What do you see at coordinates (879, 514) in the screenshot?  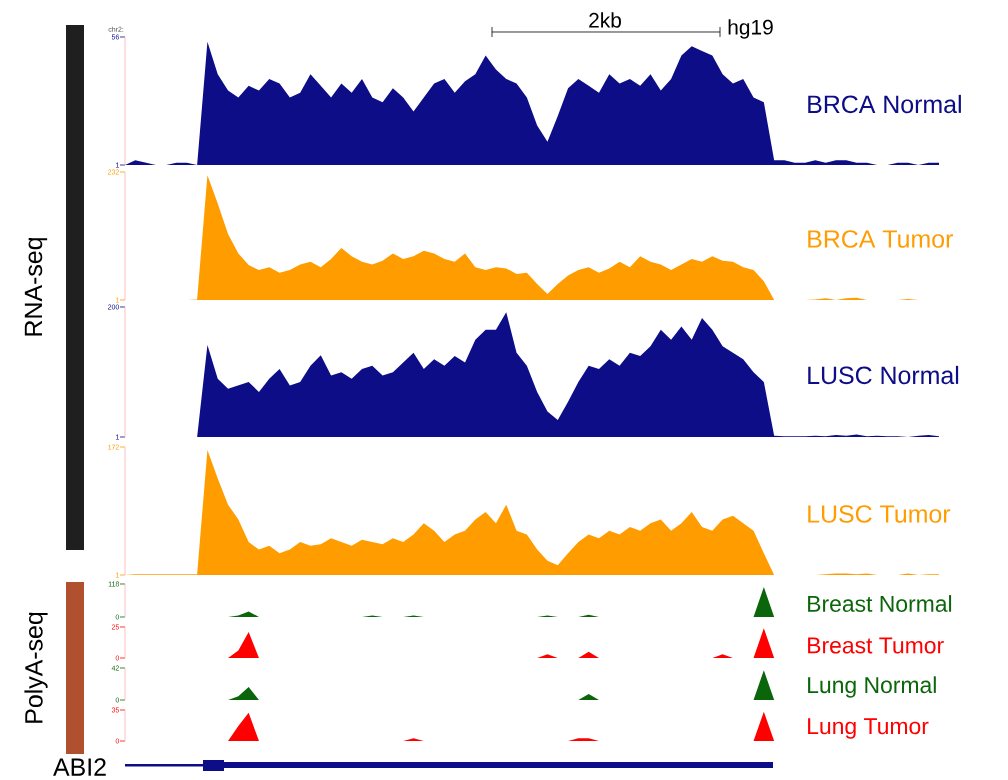 I see `text: LUSC Tumor` at bounding box center [879, 514].